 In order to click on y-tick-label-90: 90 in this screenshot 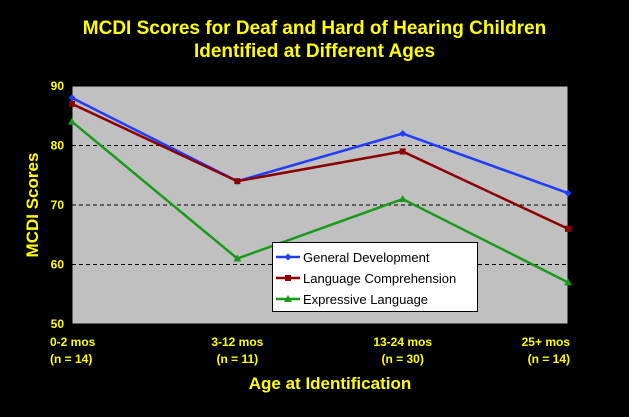, I will do `click(58, 86)`.